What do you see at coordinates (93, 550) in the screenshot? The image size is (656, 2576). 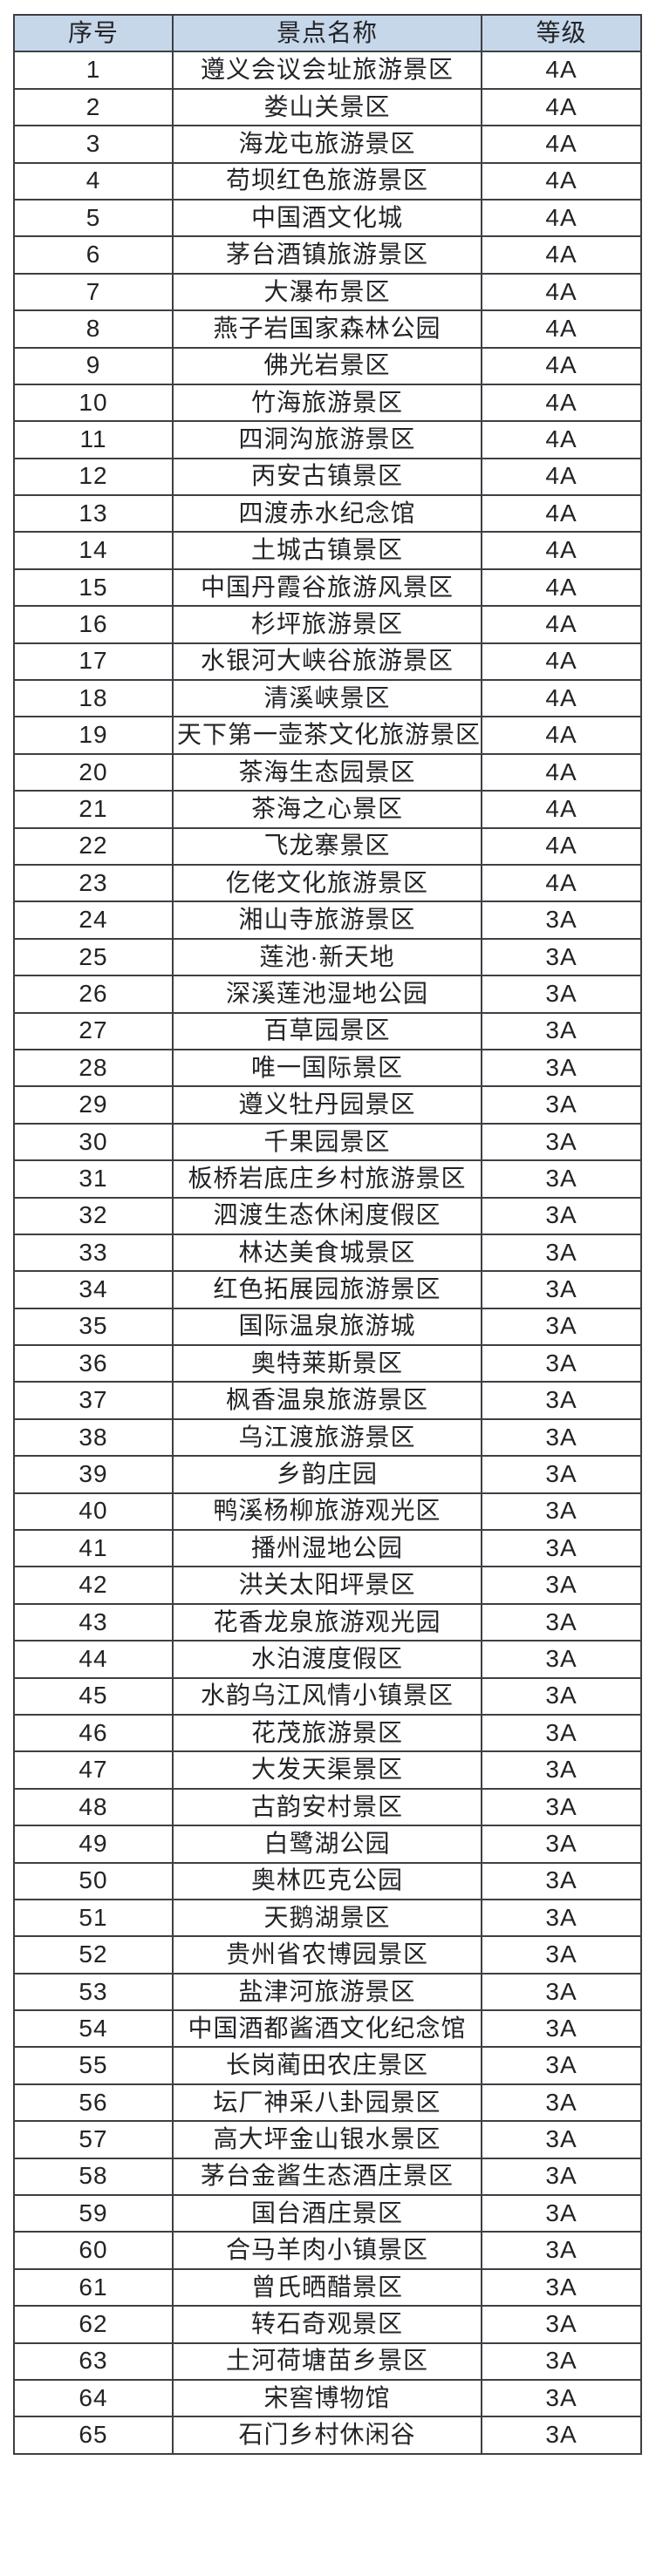 I see `row-number-cell: 14` at bounding box center [93, 550].